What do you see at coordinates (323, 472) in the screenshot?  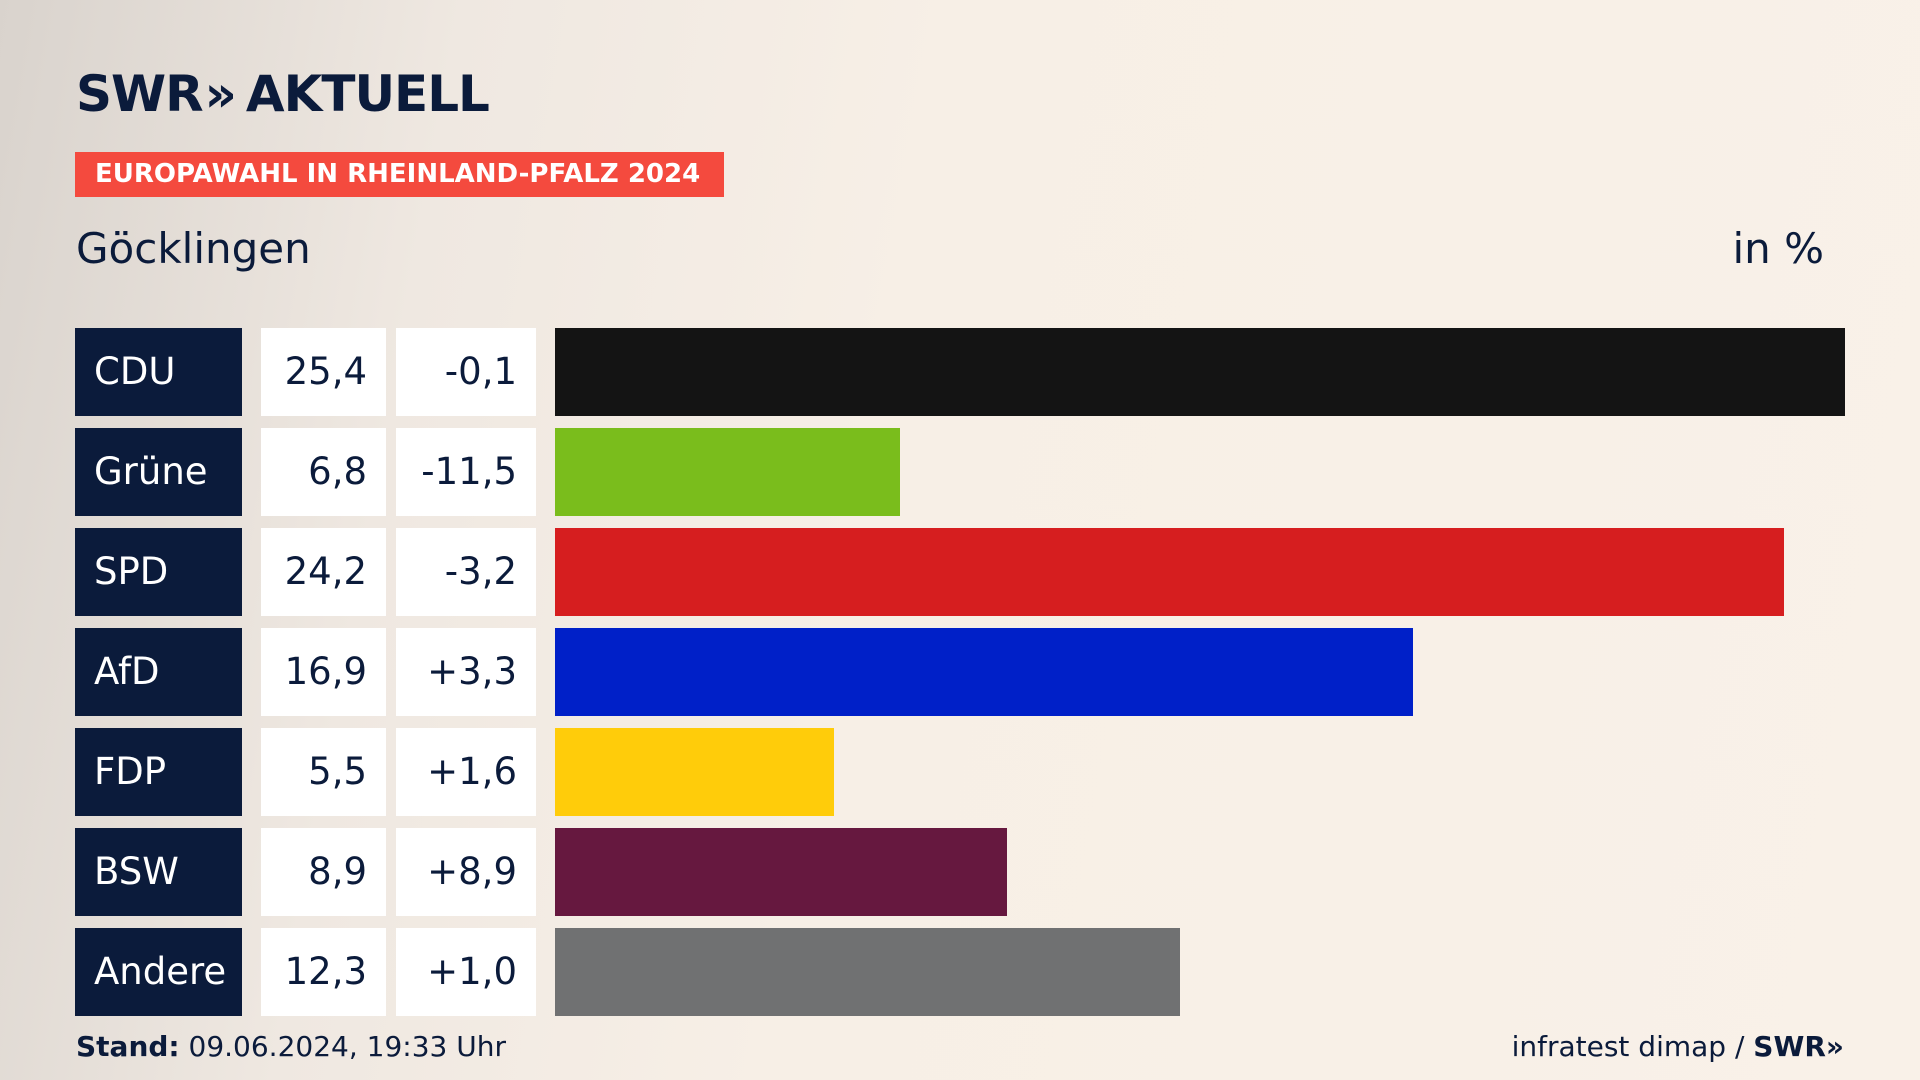 I see `vote-share-label: 6,8` at bounding box center [323, 472].